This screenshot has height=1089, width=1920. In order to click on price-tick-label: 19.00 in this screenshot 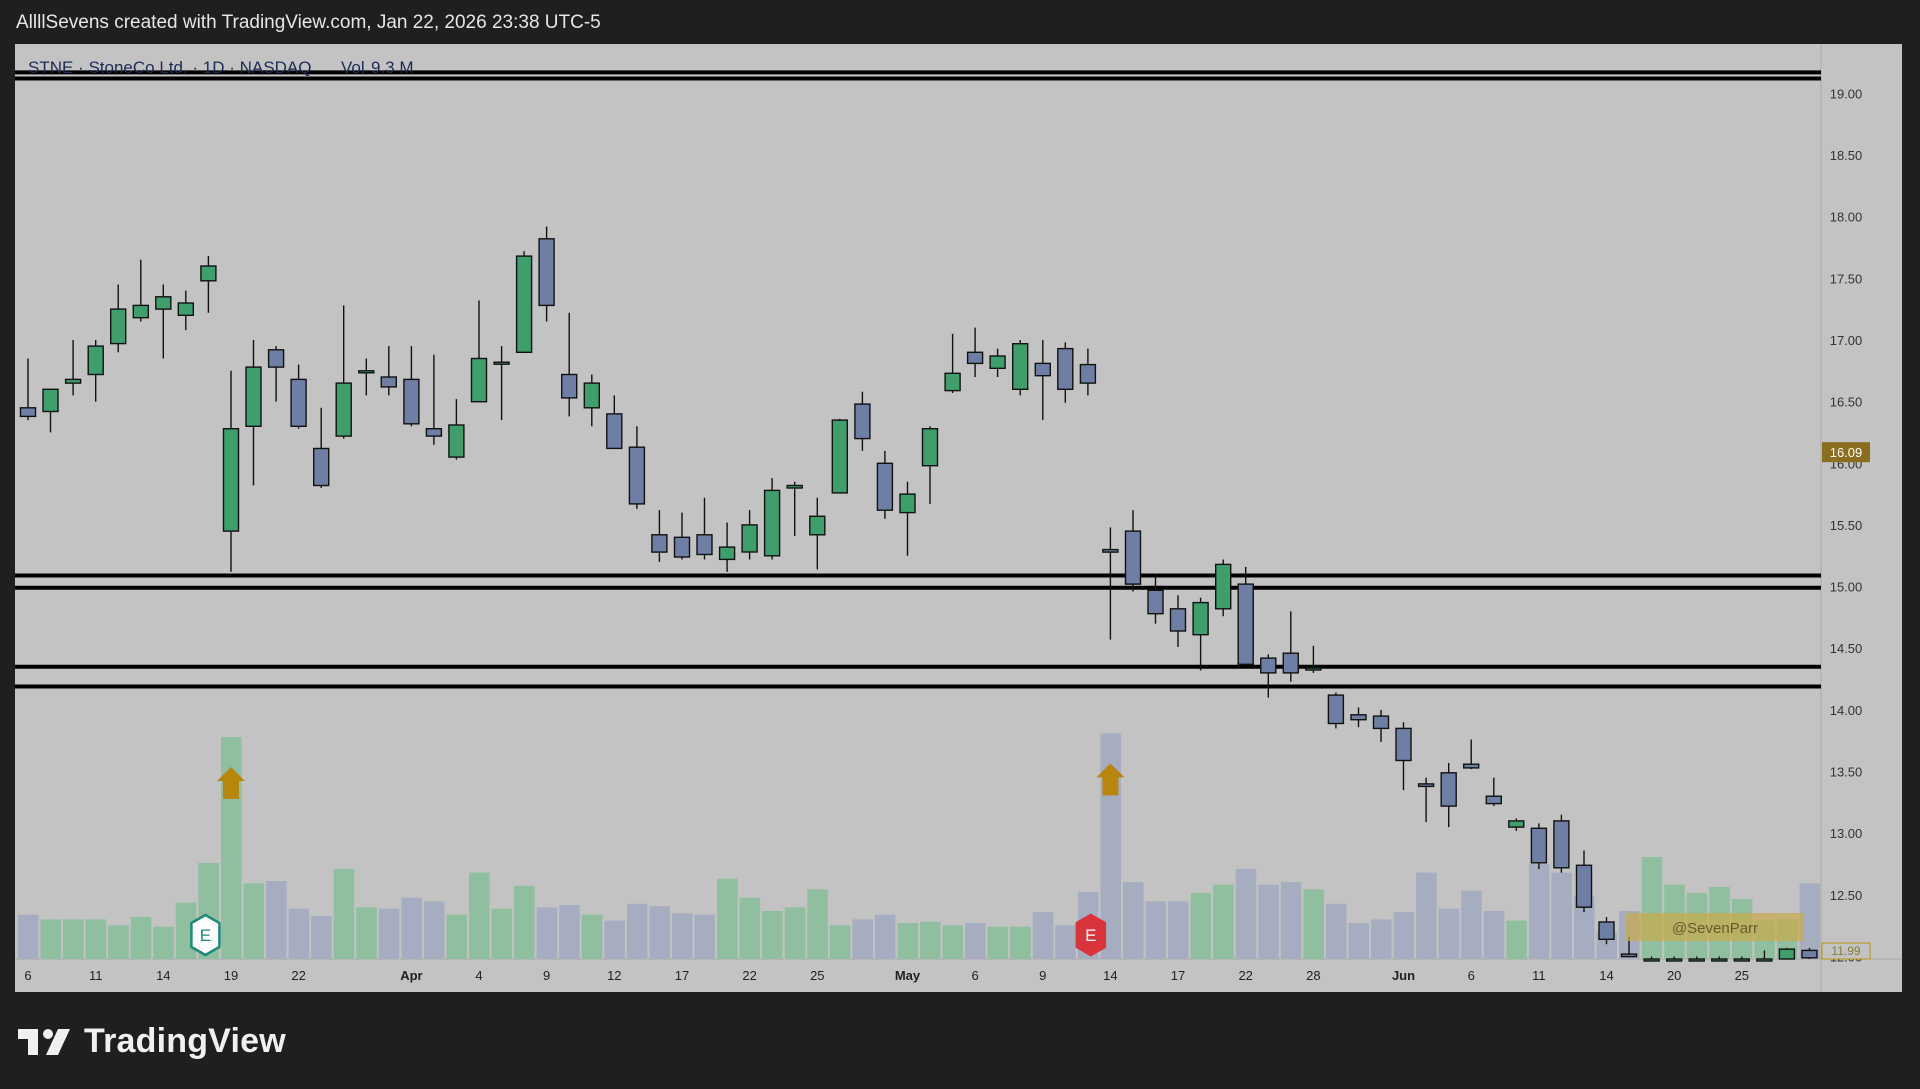, I will do `click(1846, 93)`.